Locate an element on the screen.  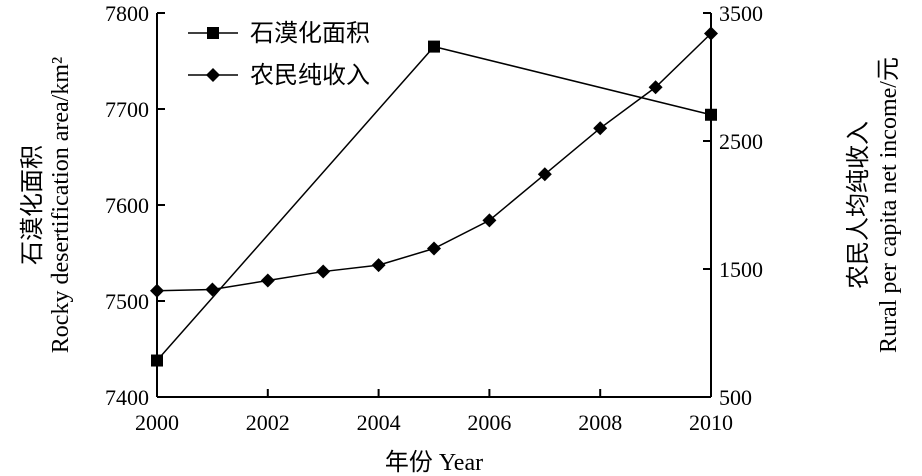
x-tick-label: 2008 is located at coordinates (600, 422).